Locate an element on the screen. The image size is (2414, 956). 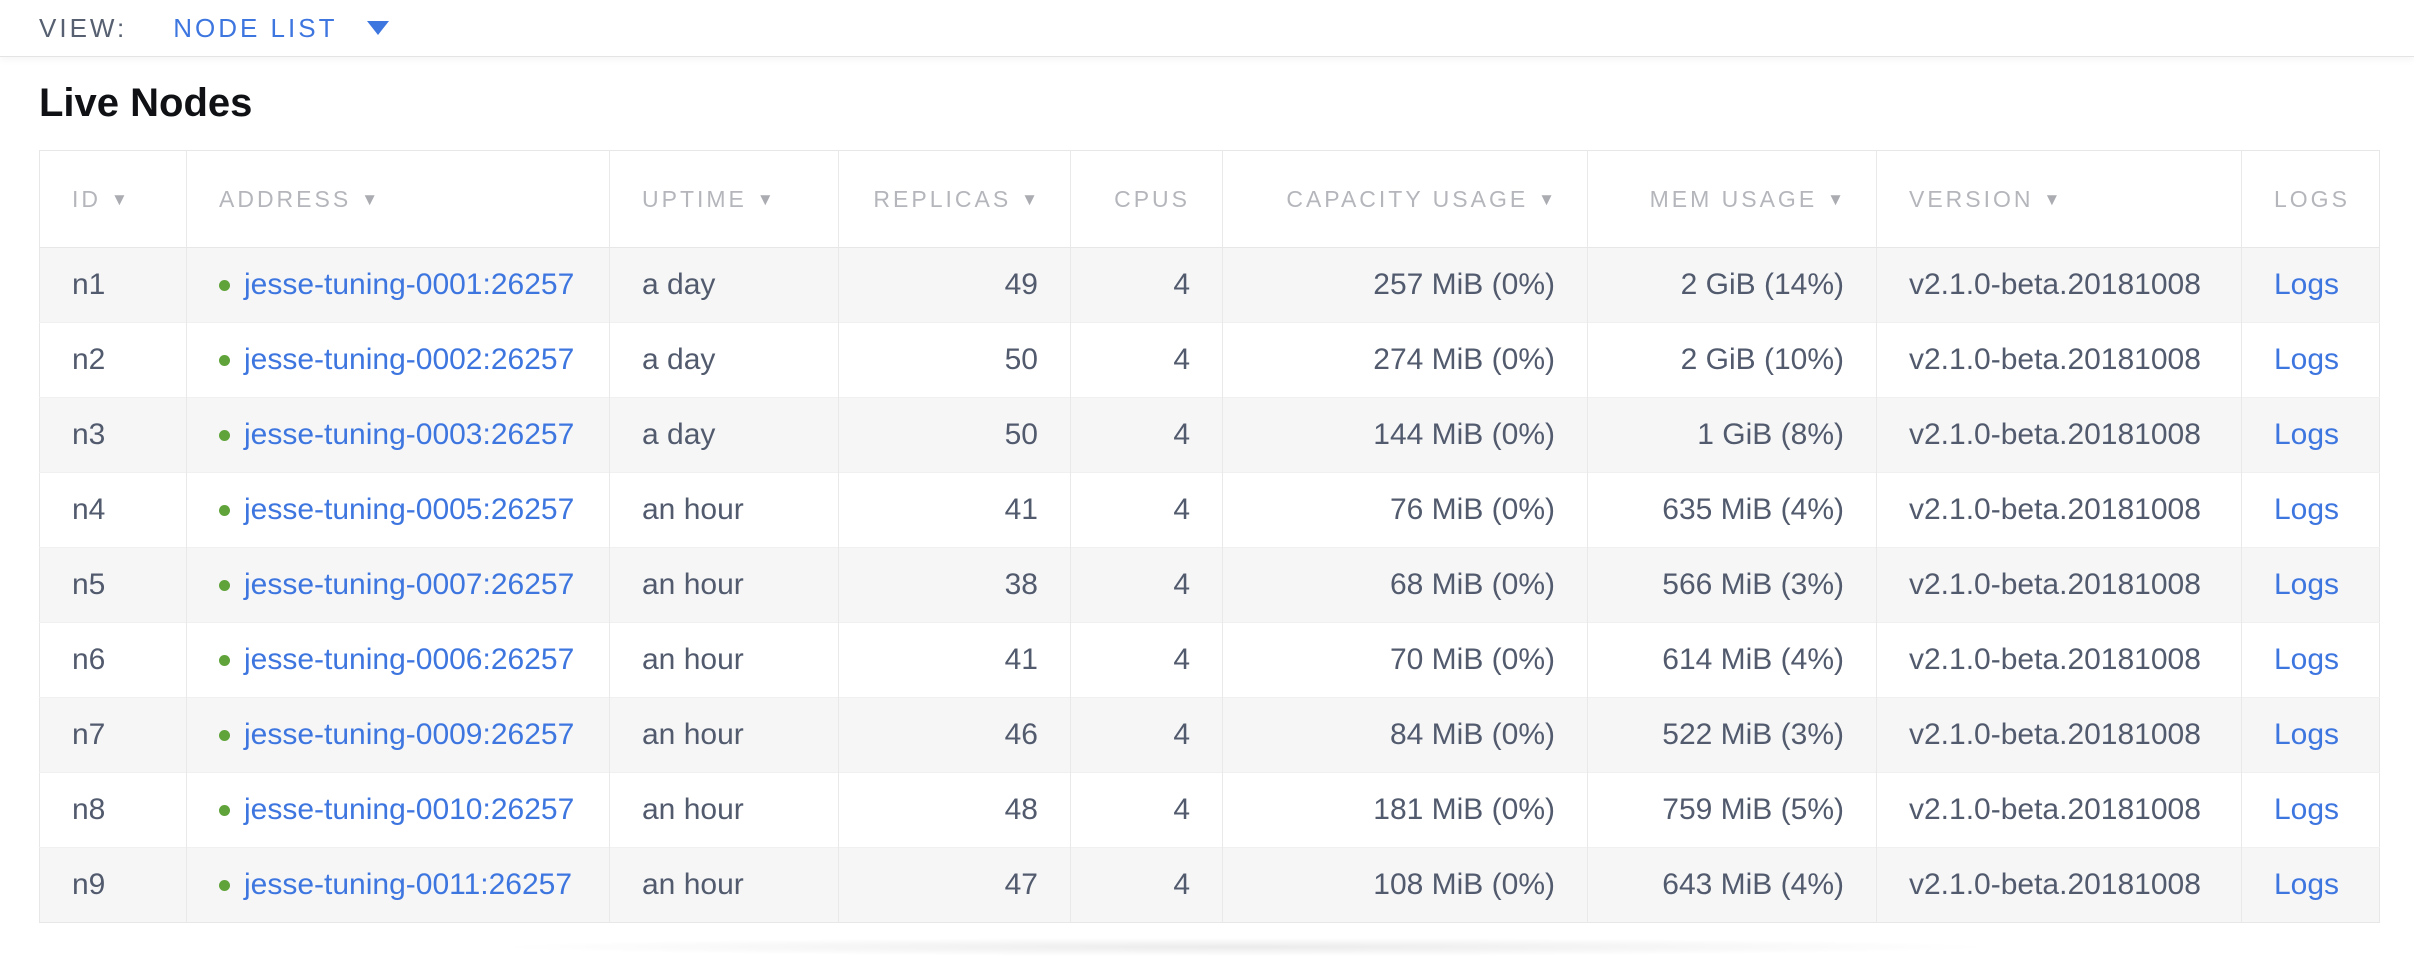
node-replicas-cell: 48 is located at coordinates (954, 810).